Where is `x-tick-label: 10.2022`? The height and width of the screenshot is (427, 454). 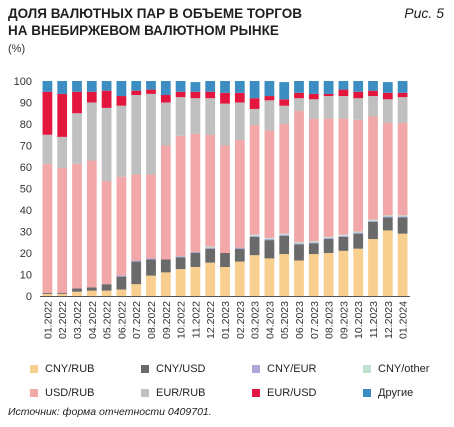
x-tick-label: 10.2022 is located at coordinates (182, 320).